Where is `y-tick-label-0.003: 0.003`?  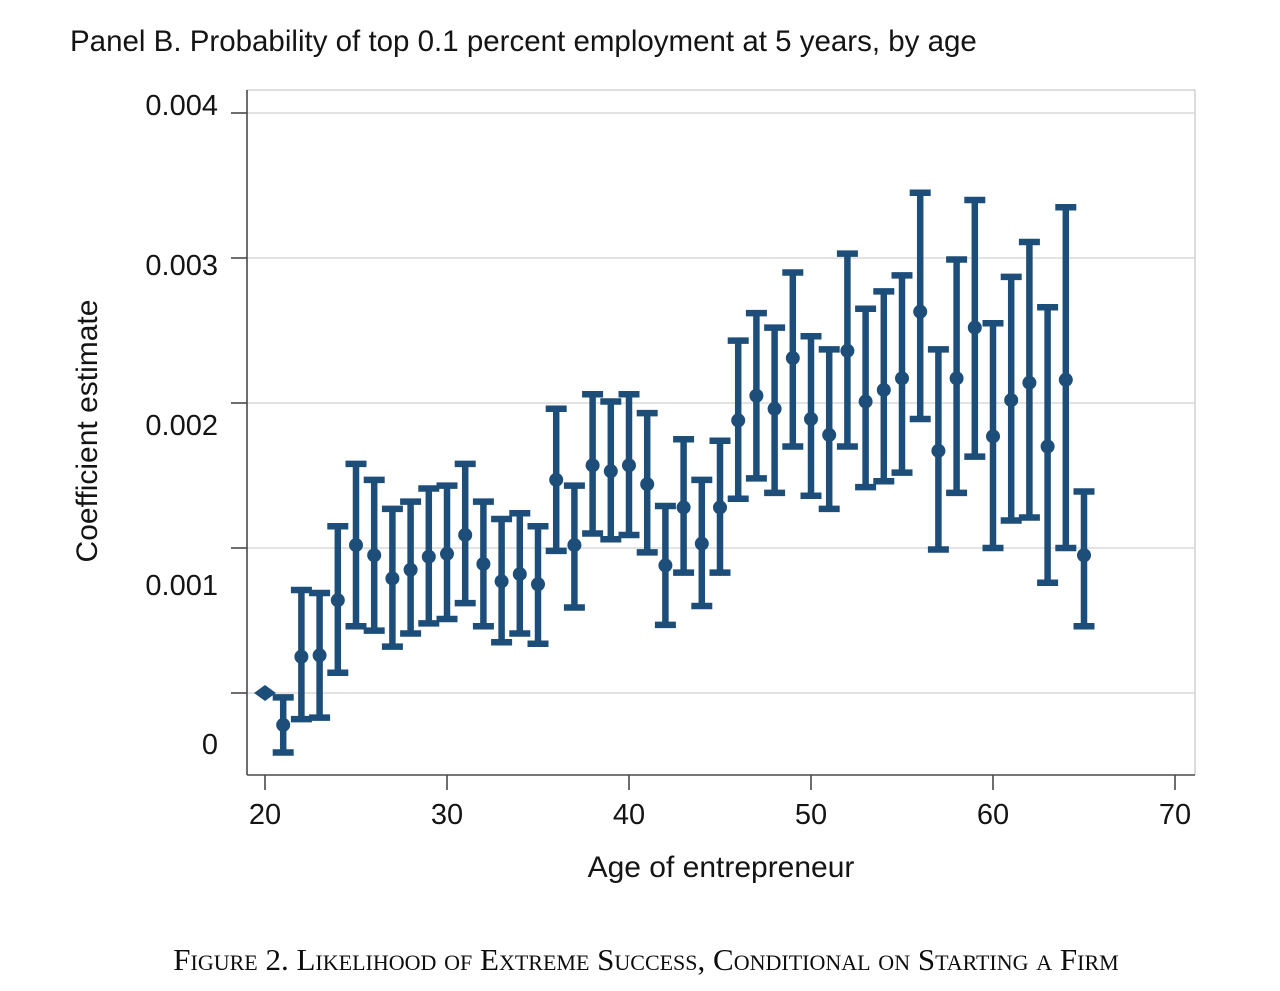 y-tick-label-0.003: 0.003 is located at coordinates (181, 266).